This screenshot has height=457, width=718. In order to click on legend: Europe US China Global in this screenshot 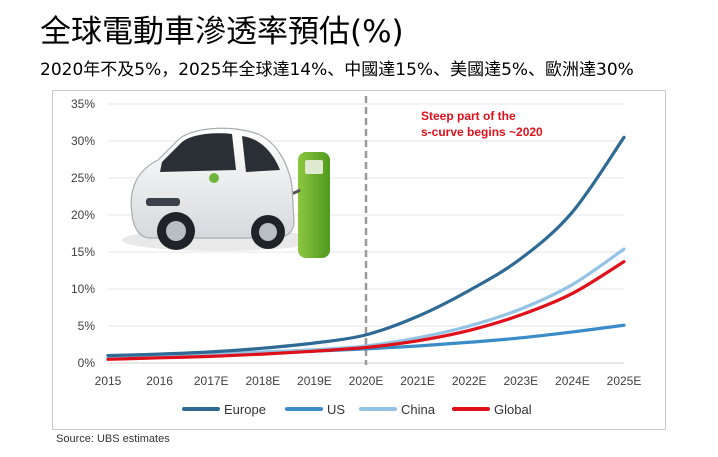, I will do `click(357, 409)`.